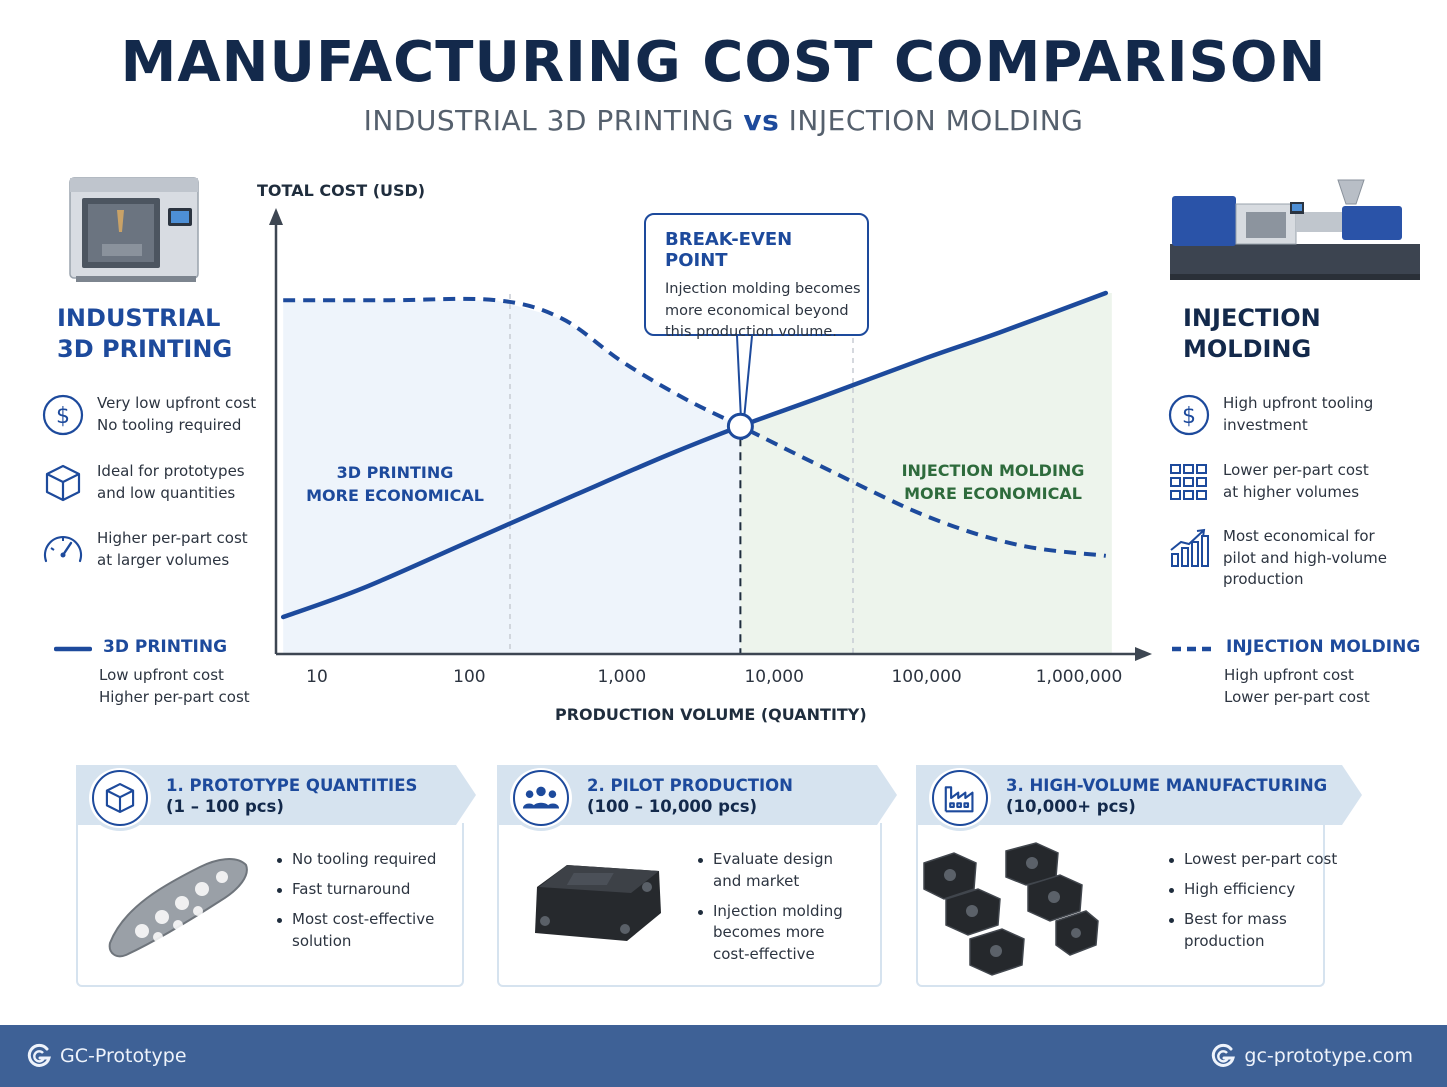  What do you see at coordinates (174, 686) in the screenshot?
I see `legend-3d-printing-desc: Low upfront cost Higher per-part cost` at bounding box center [174, 686].